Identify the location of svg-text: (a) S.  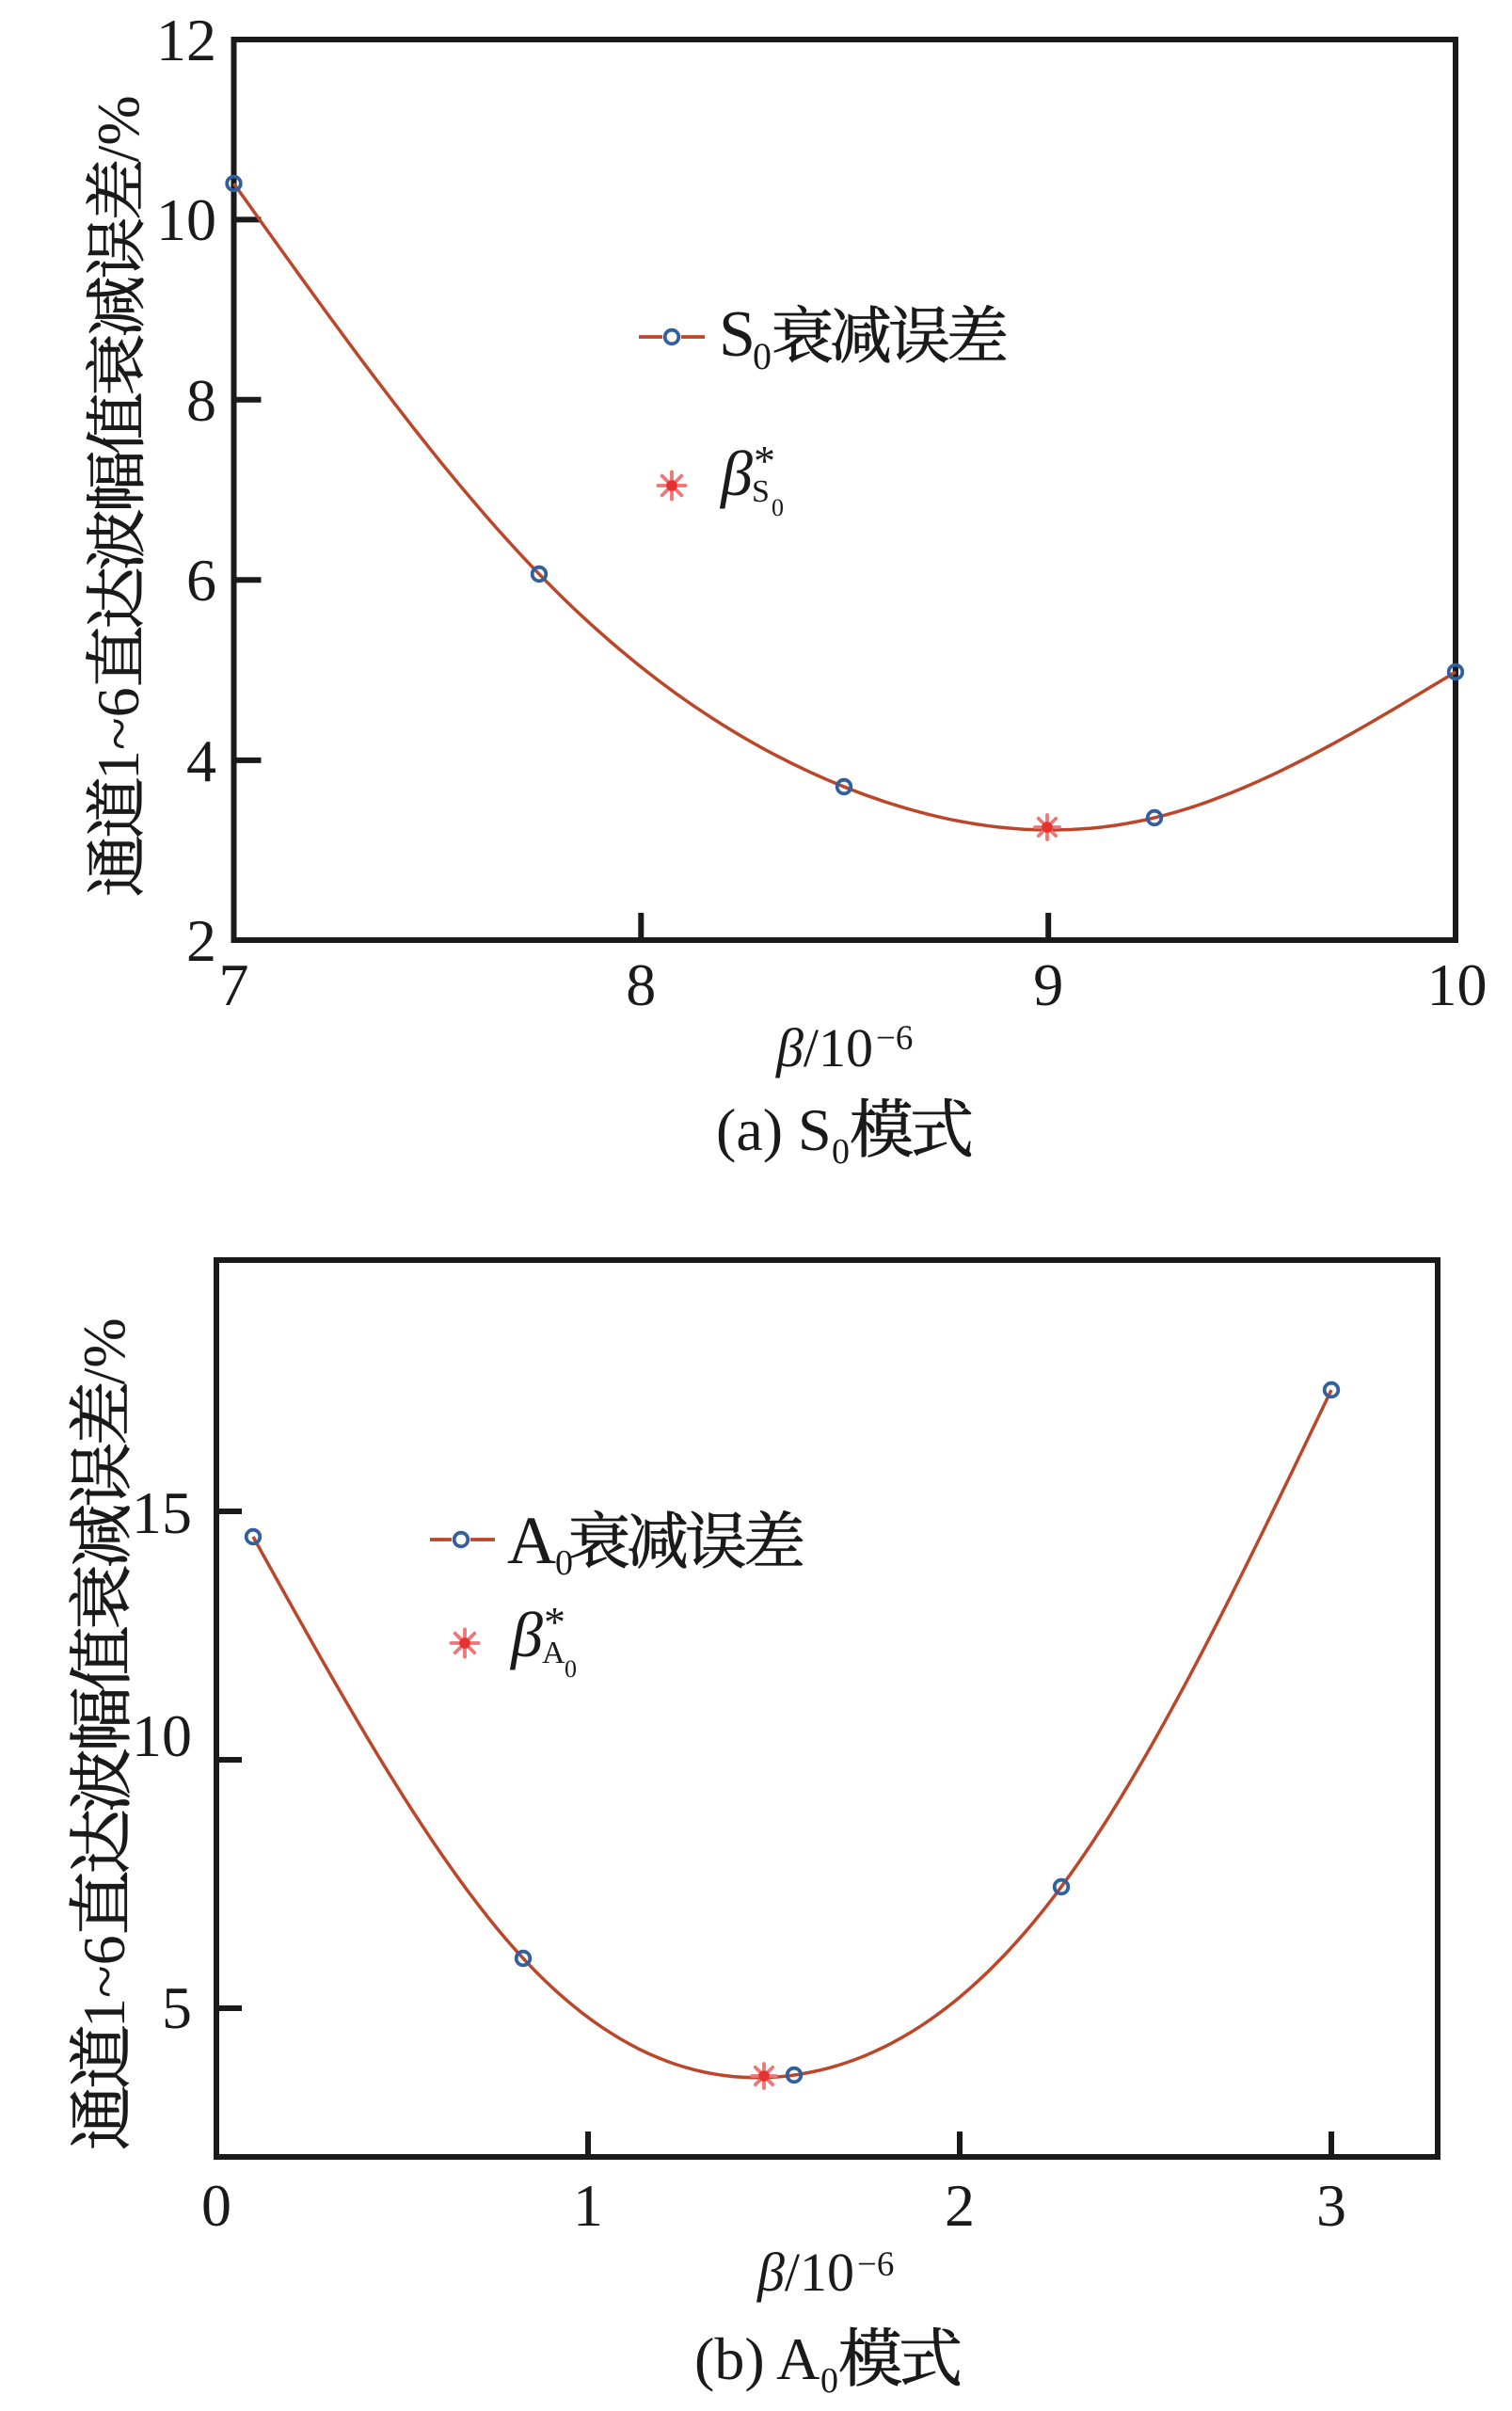
(774, 1129).